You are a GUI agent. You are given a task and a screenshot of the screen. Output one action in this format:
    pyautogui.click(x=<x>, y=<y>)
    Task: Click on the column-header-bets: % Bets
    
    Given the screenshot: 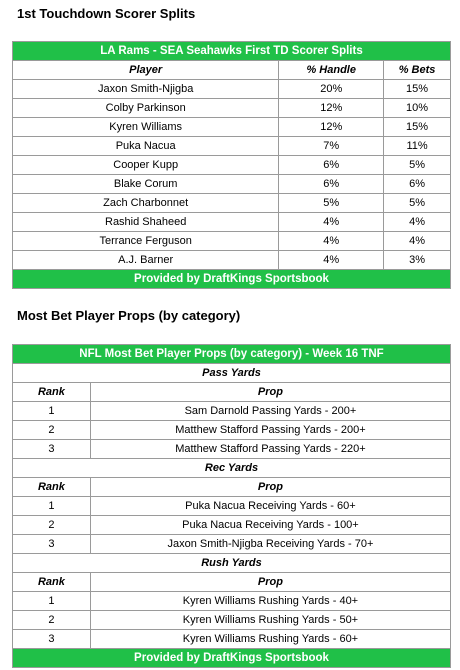 What is the action you would take?
    pyautogui.click(x=417, y=70)
    